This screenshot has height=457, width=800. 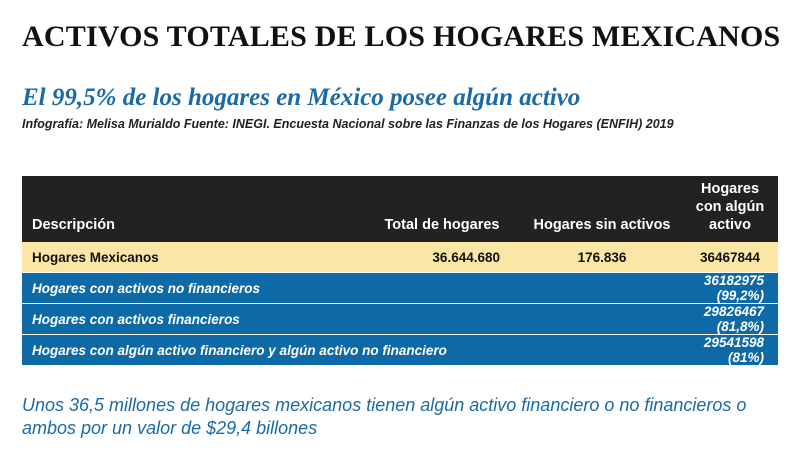 What do you see at coordinates (602, 209) in the screenshot?
I see `header-hogares-sin-activos: Hogares sin activos` at bounding box center [602, 209].